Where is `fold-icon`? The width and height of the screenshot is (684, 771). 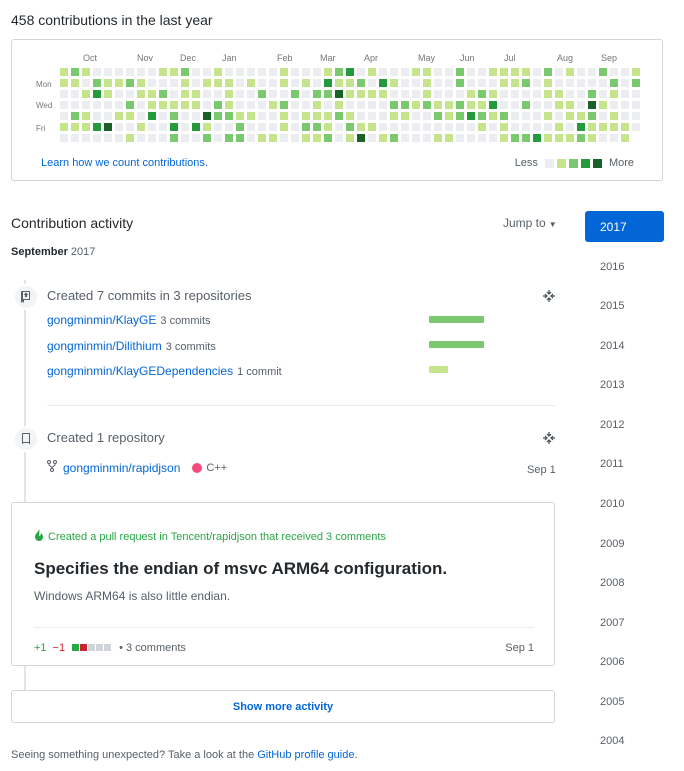
fold-icon is located at coordinates (549, 439).